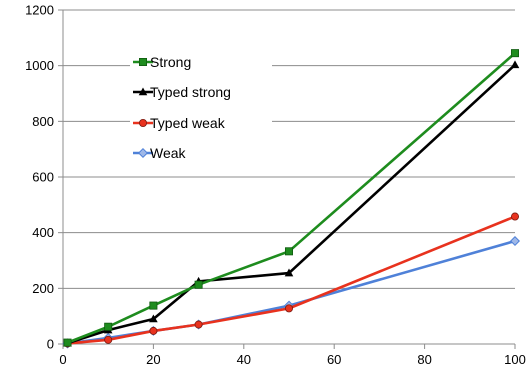  Describe the element at coordinates (43, 288) in the screenshot. I see `y-tick-label: 200` at that location.